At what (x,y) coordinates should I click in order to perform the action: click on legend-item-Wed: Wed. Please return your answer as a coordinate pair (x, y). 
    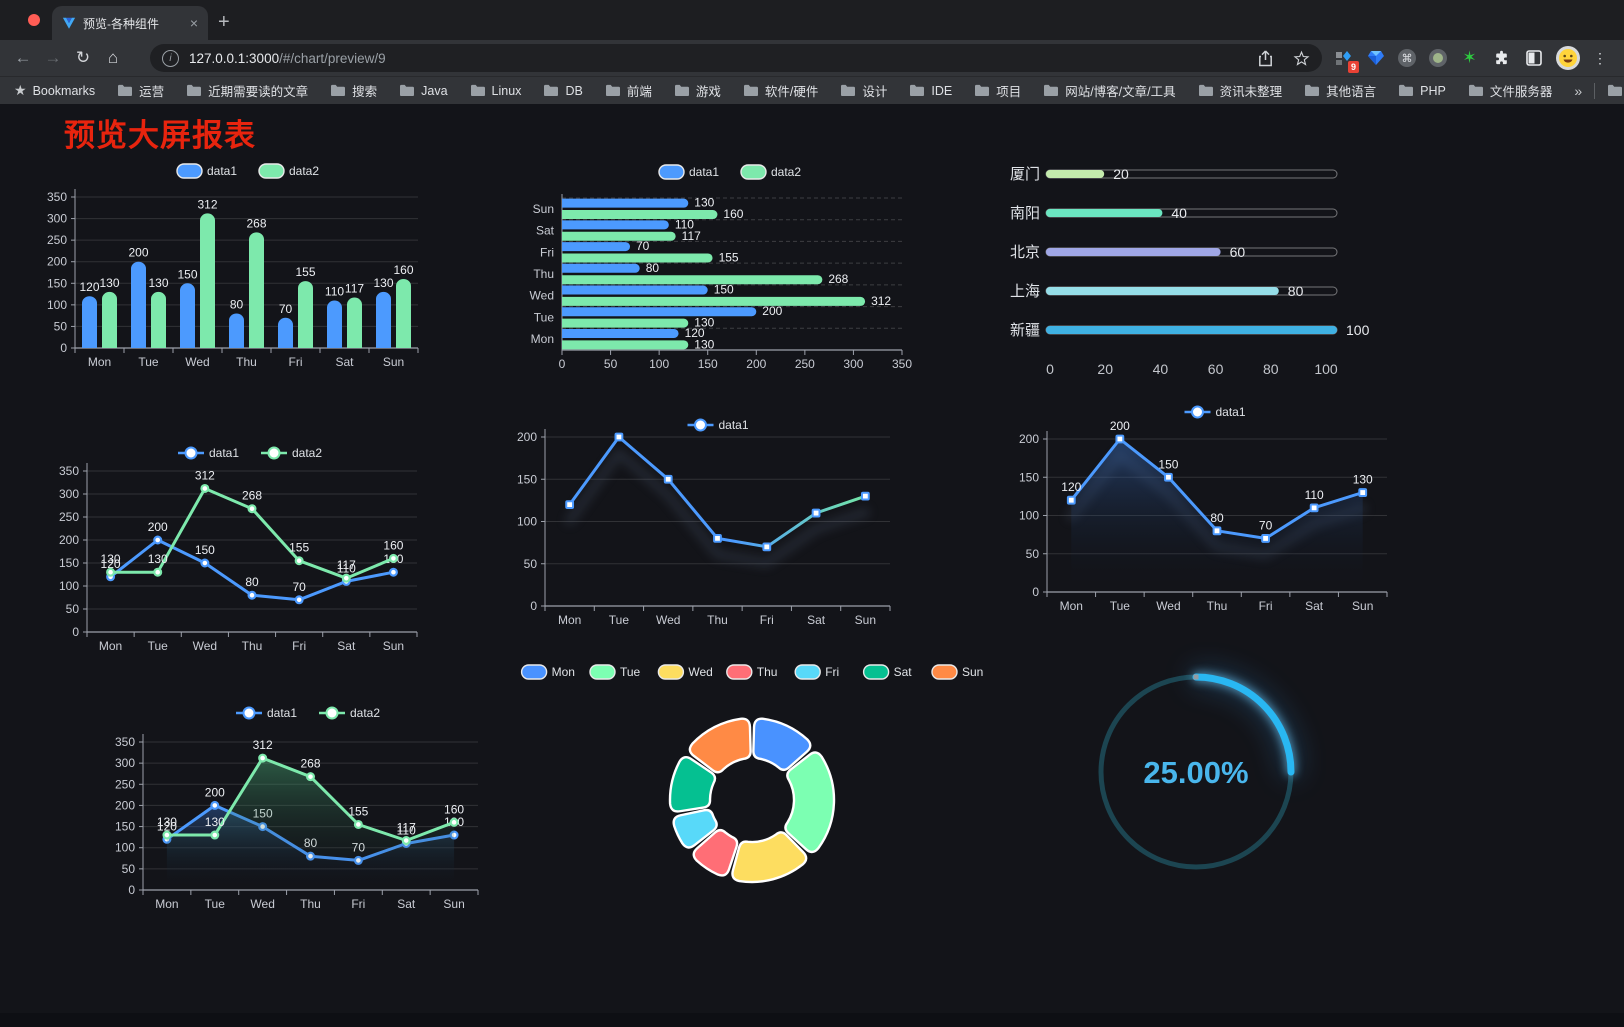
    Looking at the image, I should click on (685, 672).